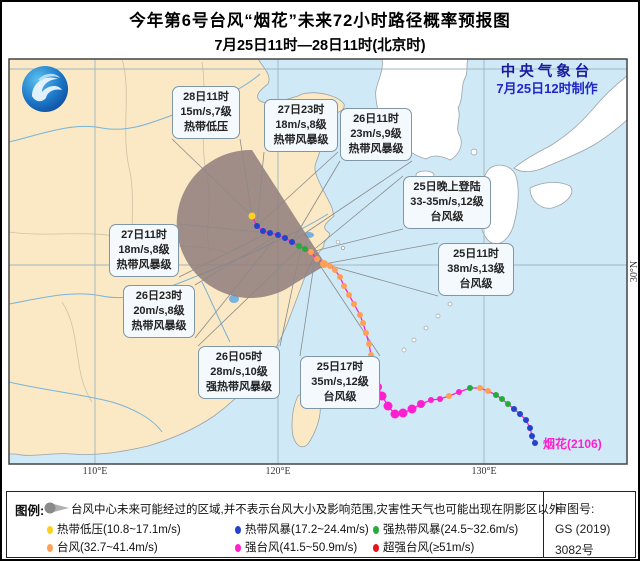 Image resolution: width=640 pixels, height=561 pixels. What do you see at coordinates (238, 530) in the screenshot?
I see `ts-dot-icon` at bounding box center [238, 530].